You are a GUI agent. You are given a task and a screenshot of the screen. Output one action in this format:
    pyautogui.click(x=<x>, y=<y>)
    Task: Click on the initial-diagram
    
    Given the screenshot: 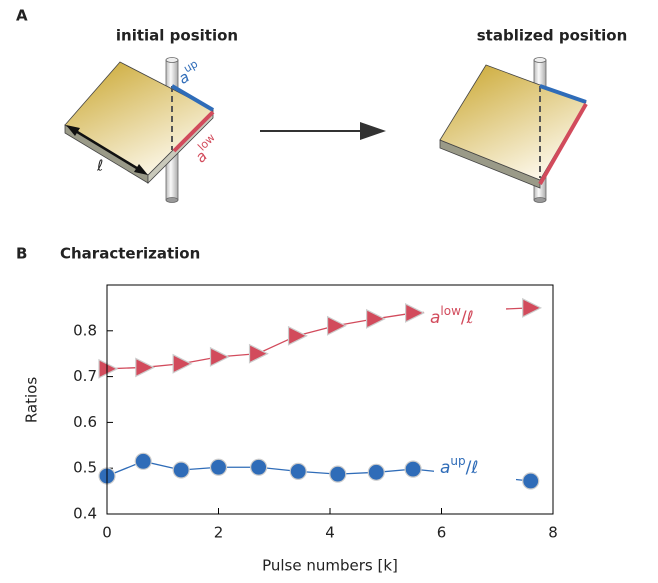 What is the action you would take?
    pyautogui.click(x=139, y=130)
    